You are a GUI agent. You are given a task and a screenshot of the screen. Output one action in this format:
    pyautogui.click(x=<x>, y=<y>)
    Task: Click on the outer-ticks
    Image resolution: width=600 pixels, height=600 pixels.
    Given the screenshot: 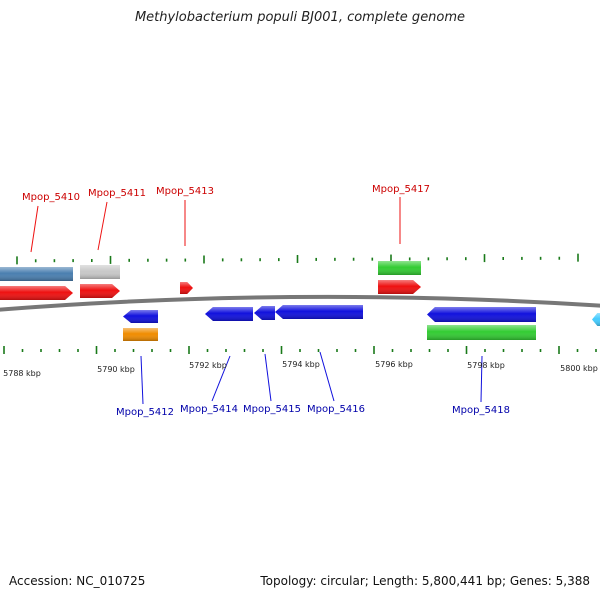 What is the action you would take?
    pyautogui.click(x=297, y=259)
    